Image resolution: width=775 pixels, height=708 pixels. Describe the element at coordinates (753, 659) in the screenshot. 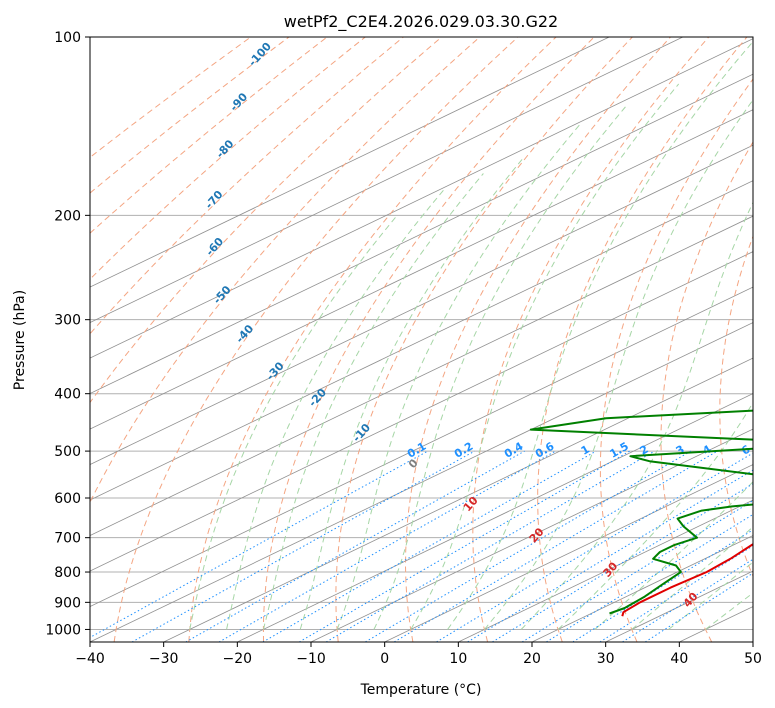

I see `x-tick-label: 50` at that location.